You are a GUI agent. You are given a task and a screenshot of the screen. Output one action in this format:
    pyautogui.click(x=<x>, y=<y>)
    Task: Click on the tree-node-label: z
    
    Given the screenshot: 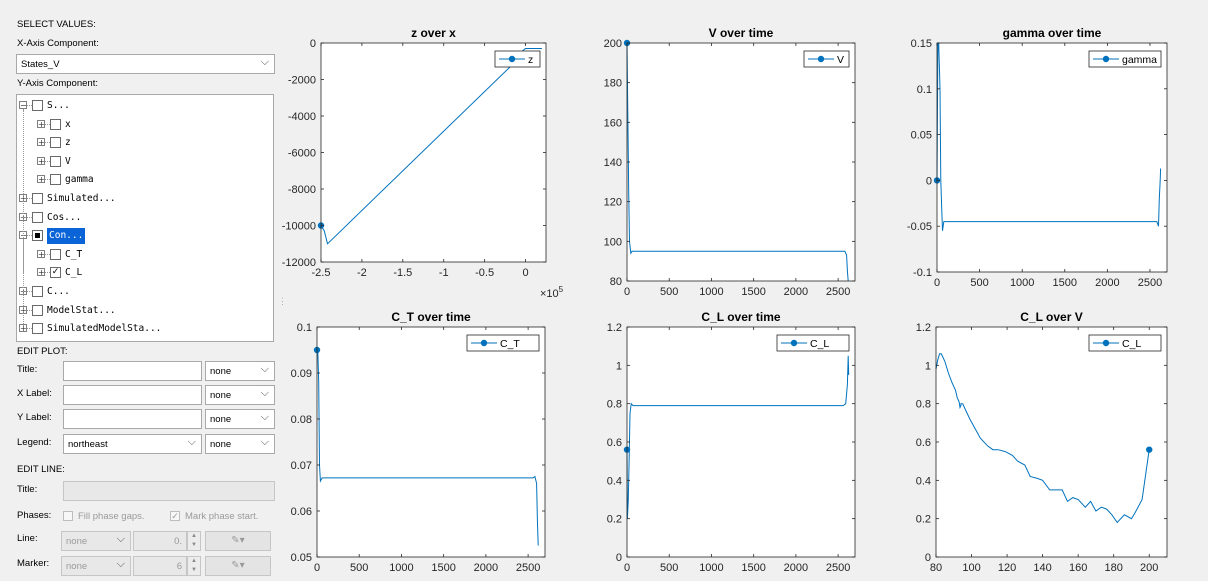 What is the action you would take?
    pyautogui.click(x=68, y=143)
    